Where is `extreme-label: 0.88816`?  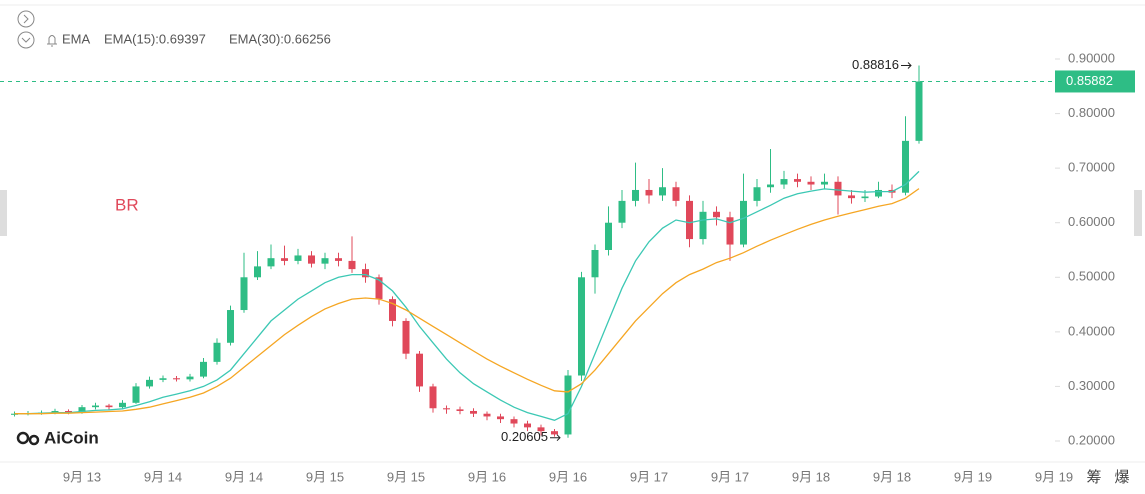 extreme-label: 0.88816 is located at coordinates (875, 64).